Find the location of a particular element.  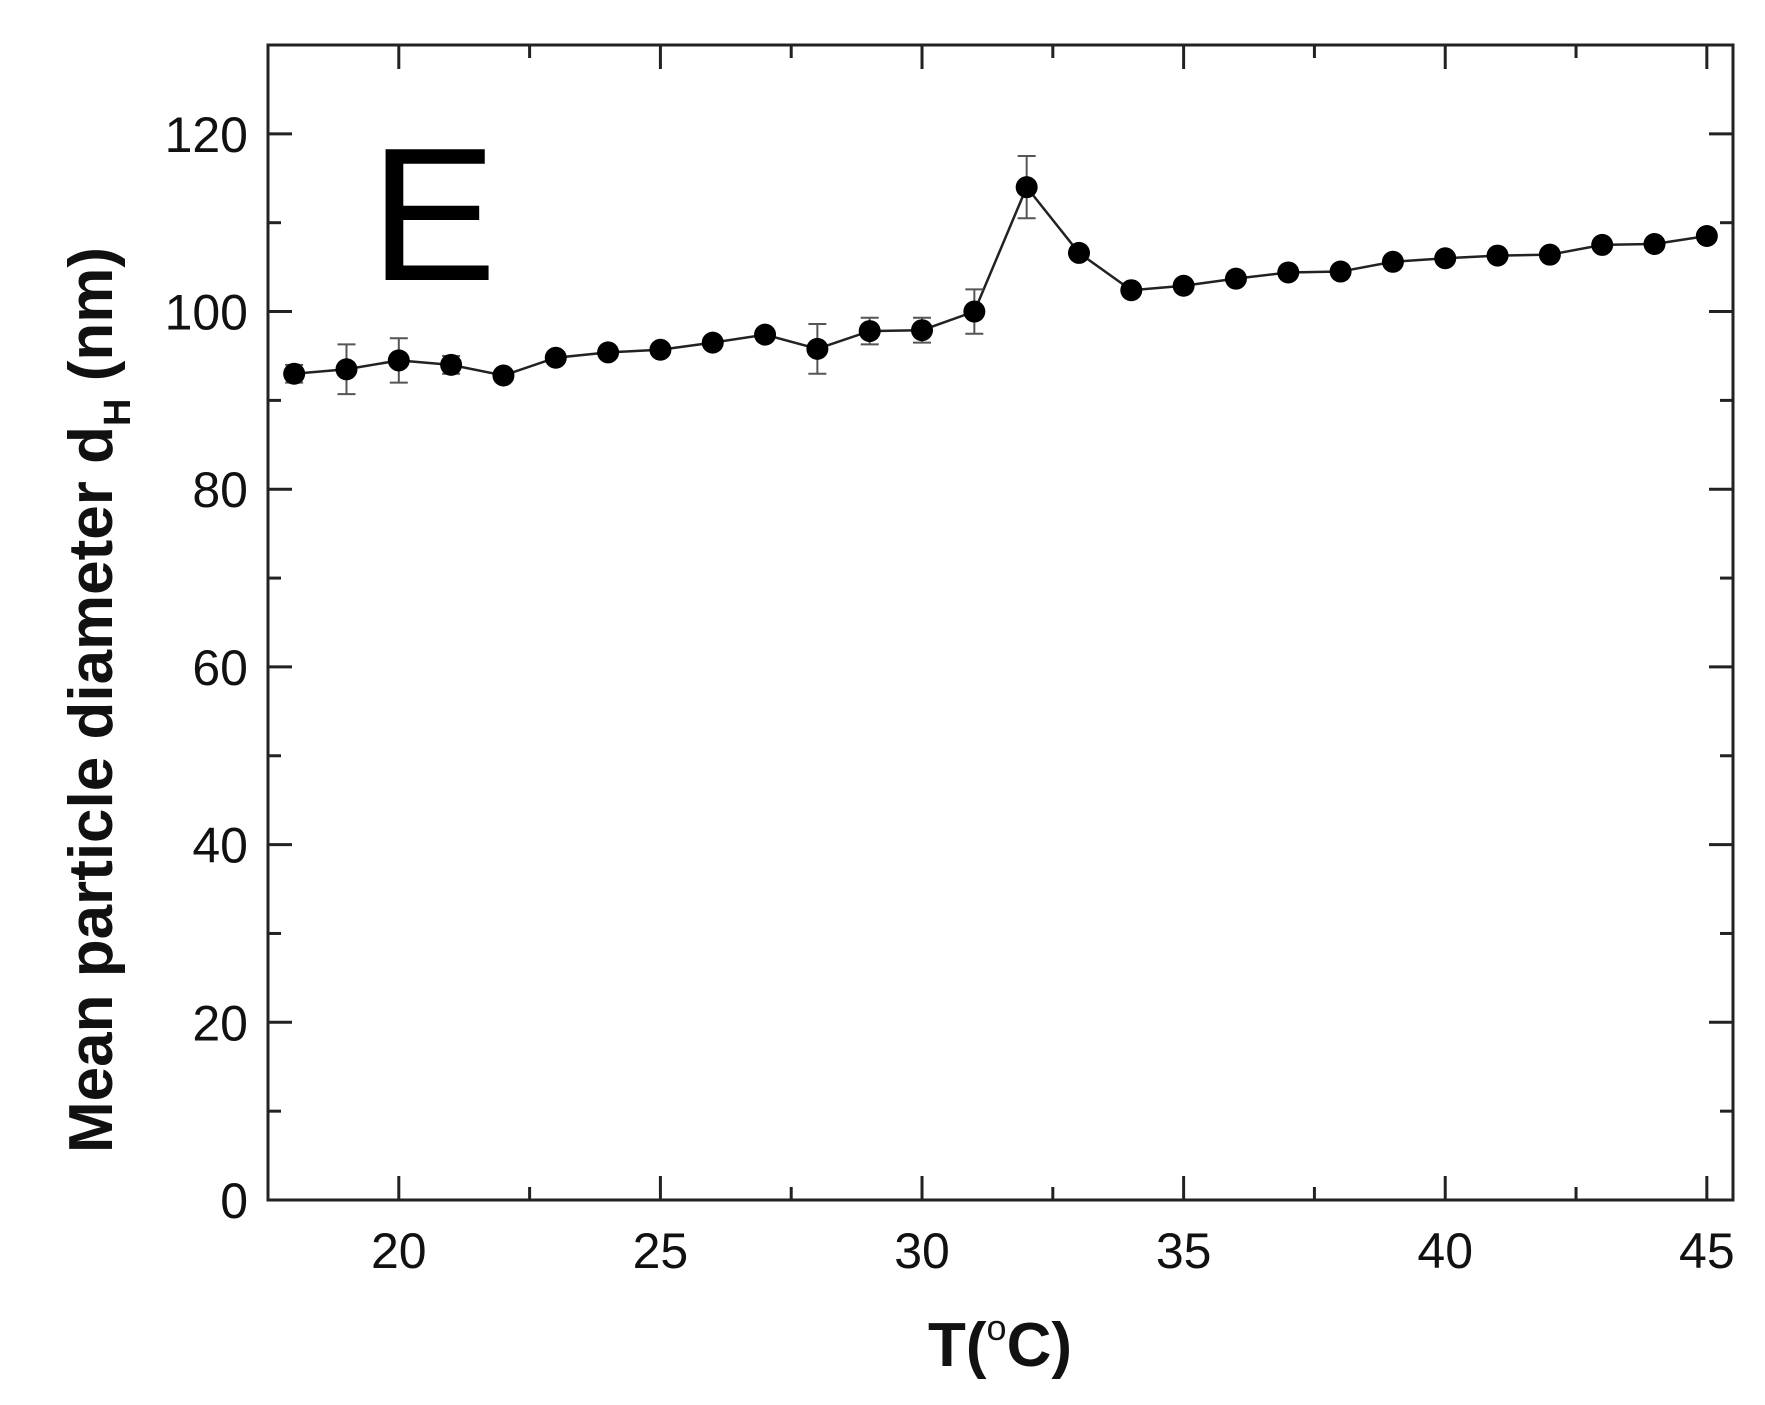

x-tick-label: 35 is located at coordinates (1184, 1251).